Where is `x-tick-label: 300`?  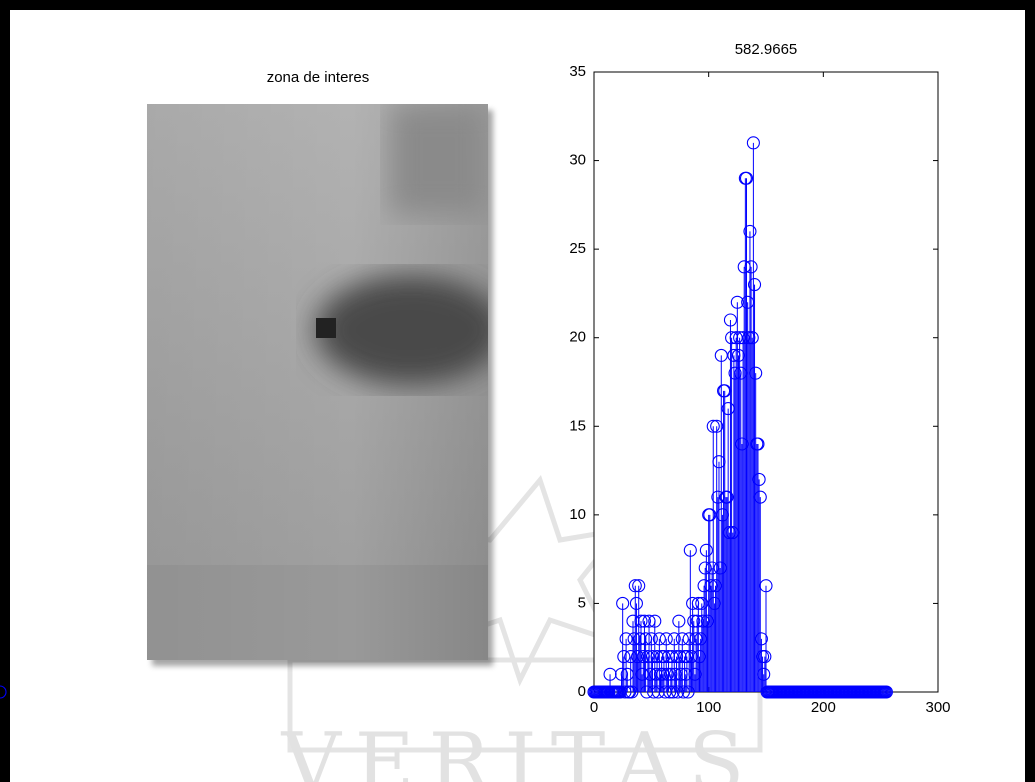
x-tick-label: 300 is located at coordinates (937, 707).